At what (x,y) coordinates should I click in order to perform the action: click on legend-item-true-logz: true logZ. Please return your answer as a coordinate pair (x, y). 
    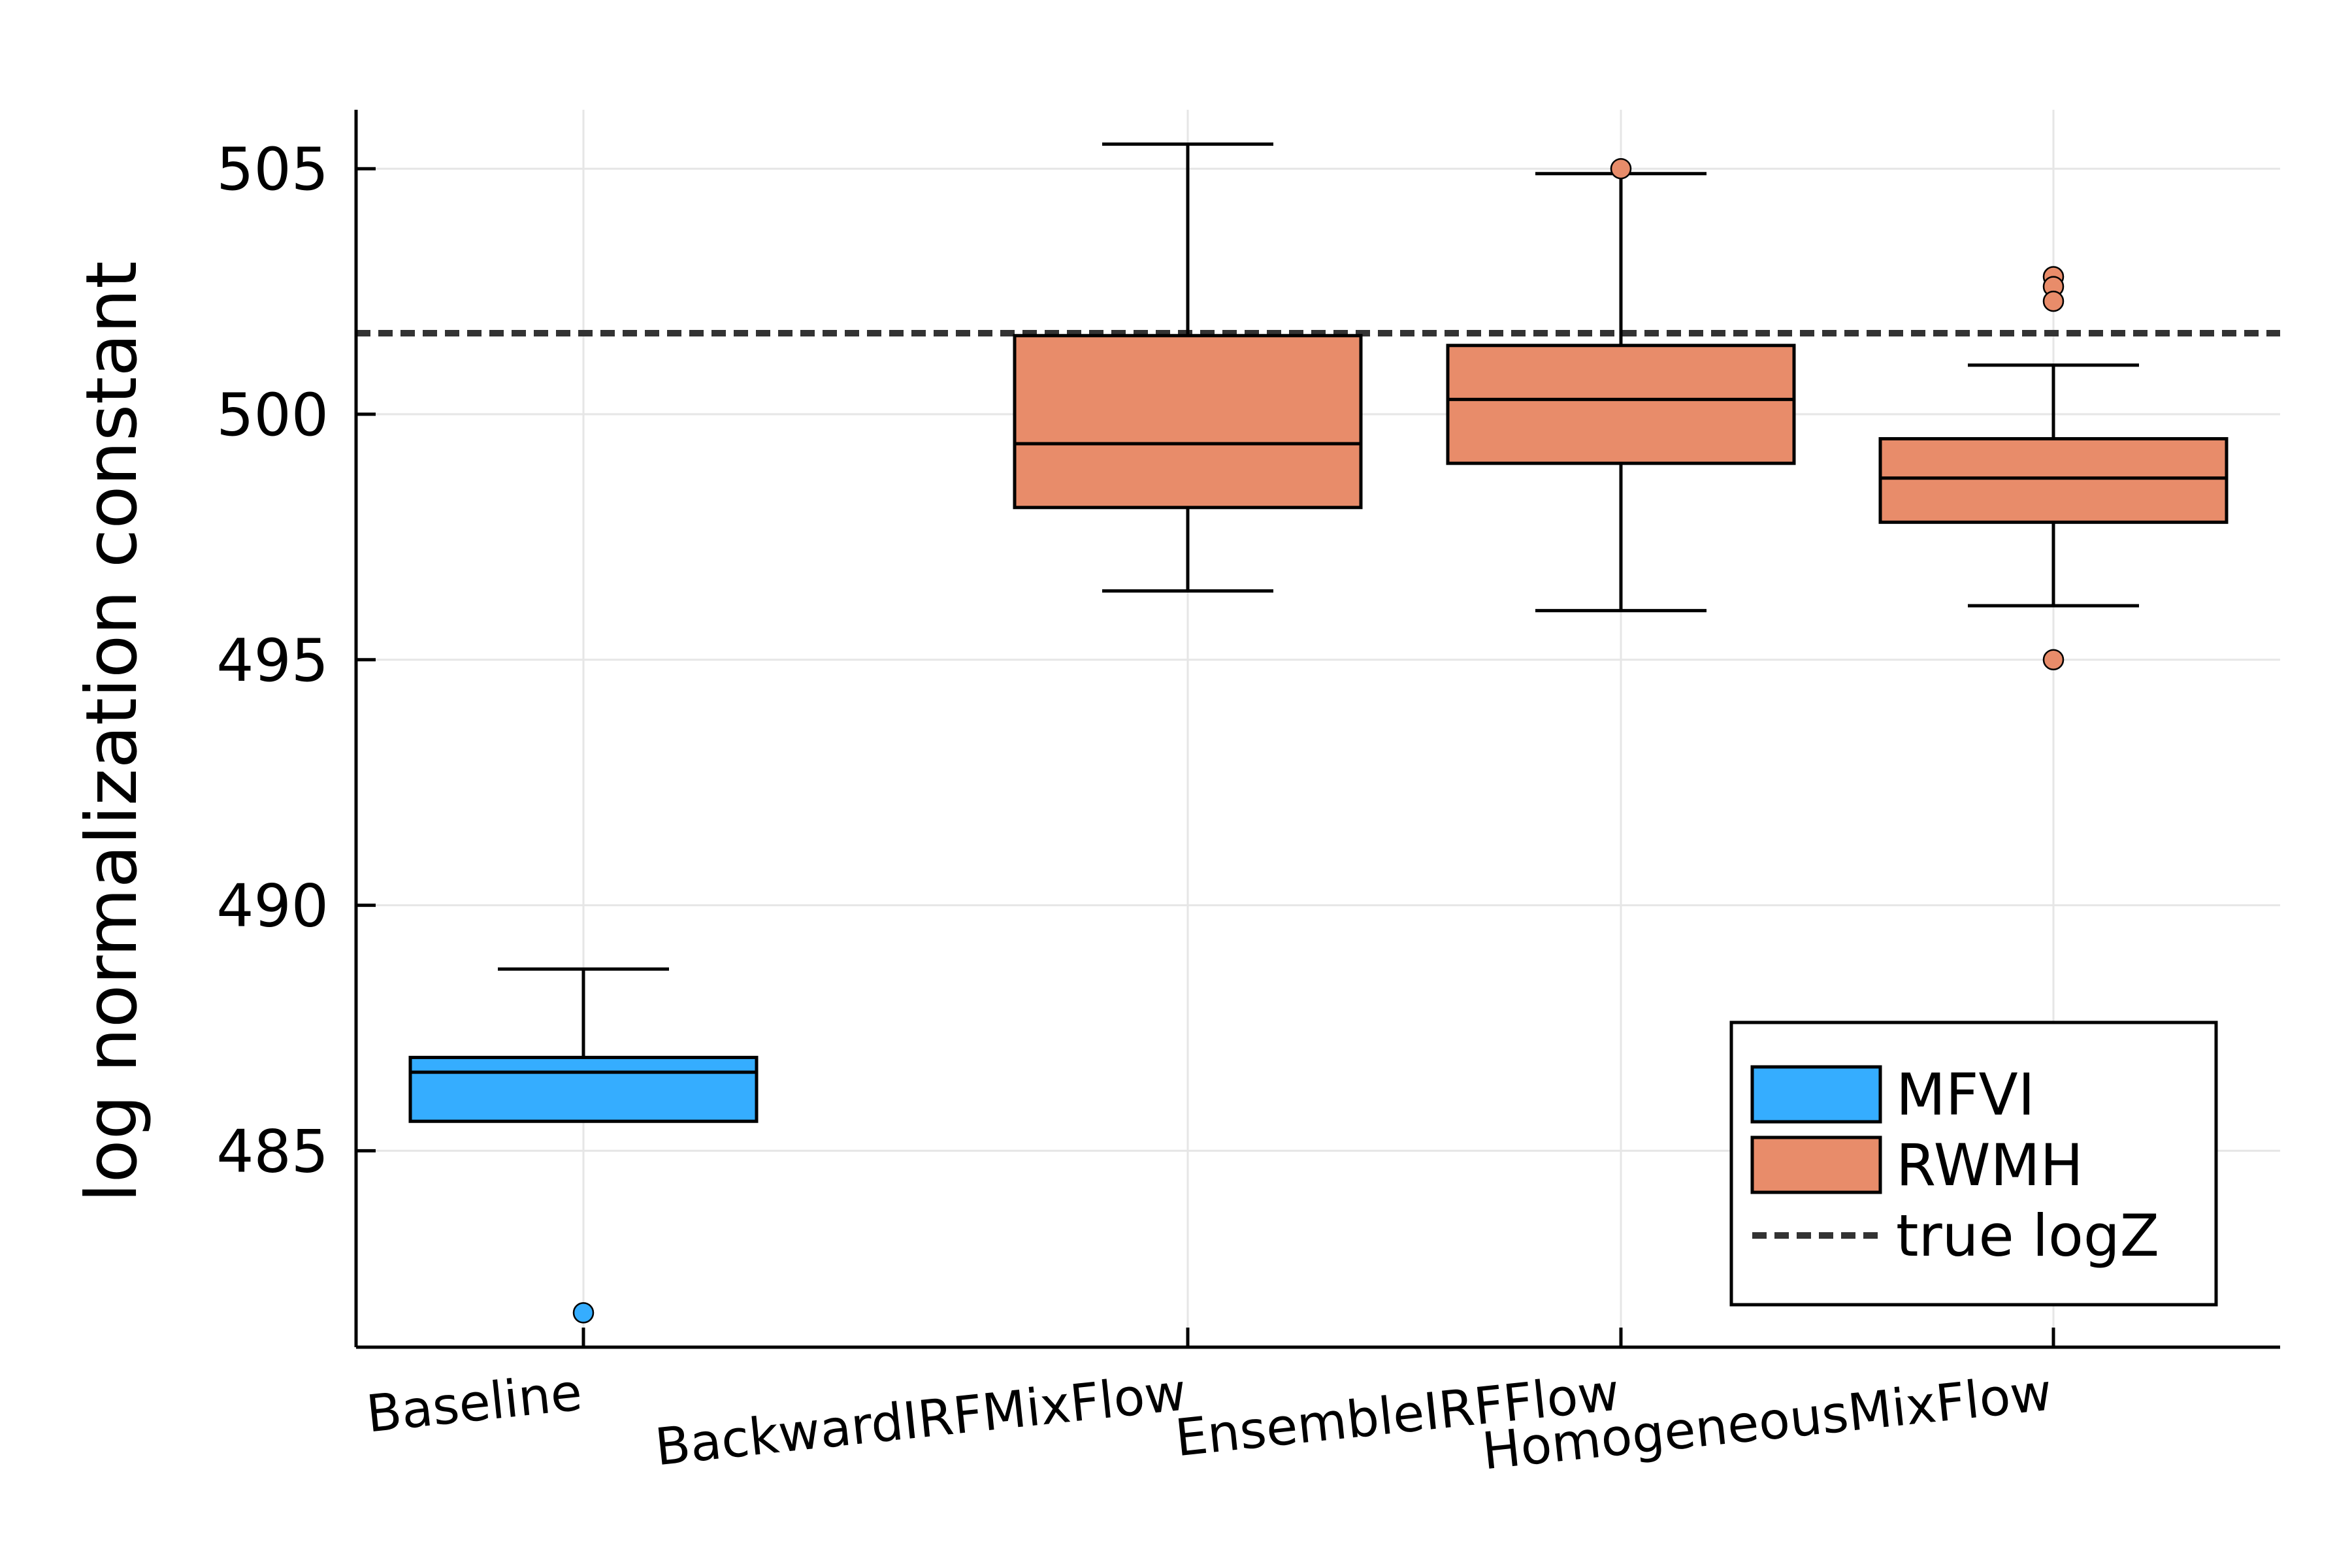
    Looking at the image, I should click on (1955, 1235).